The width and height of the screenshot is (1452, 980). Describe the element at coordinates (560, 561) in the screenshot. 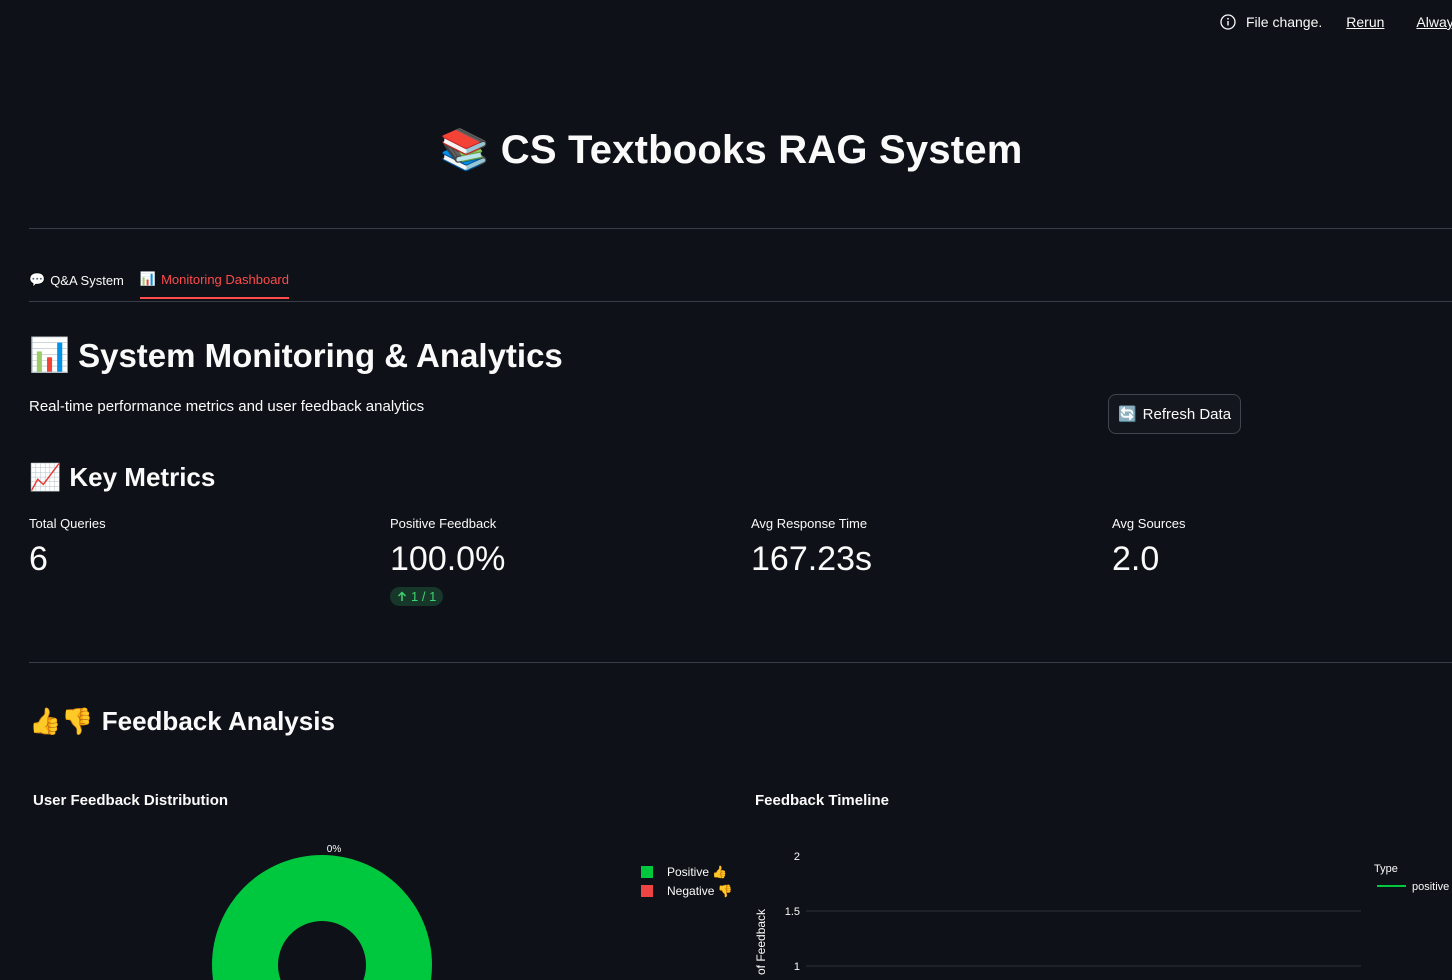

I see `metric-positive-feedback: Positive Feedback 100.0% 1 / 1` at that location.